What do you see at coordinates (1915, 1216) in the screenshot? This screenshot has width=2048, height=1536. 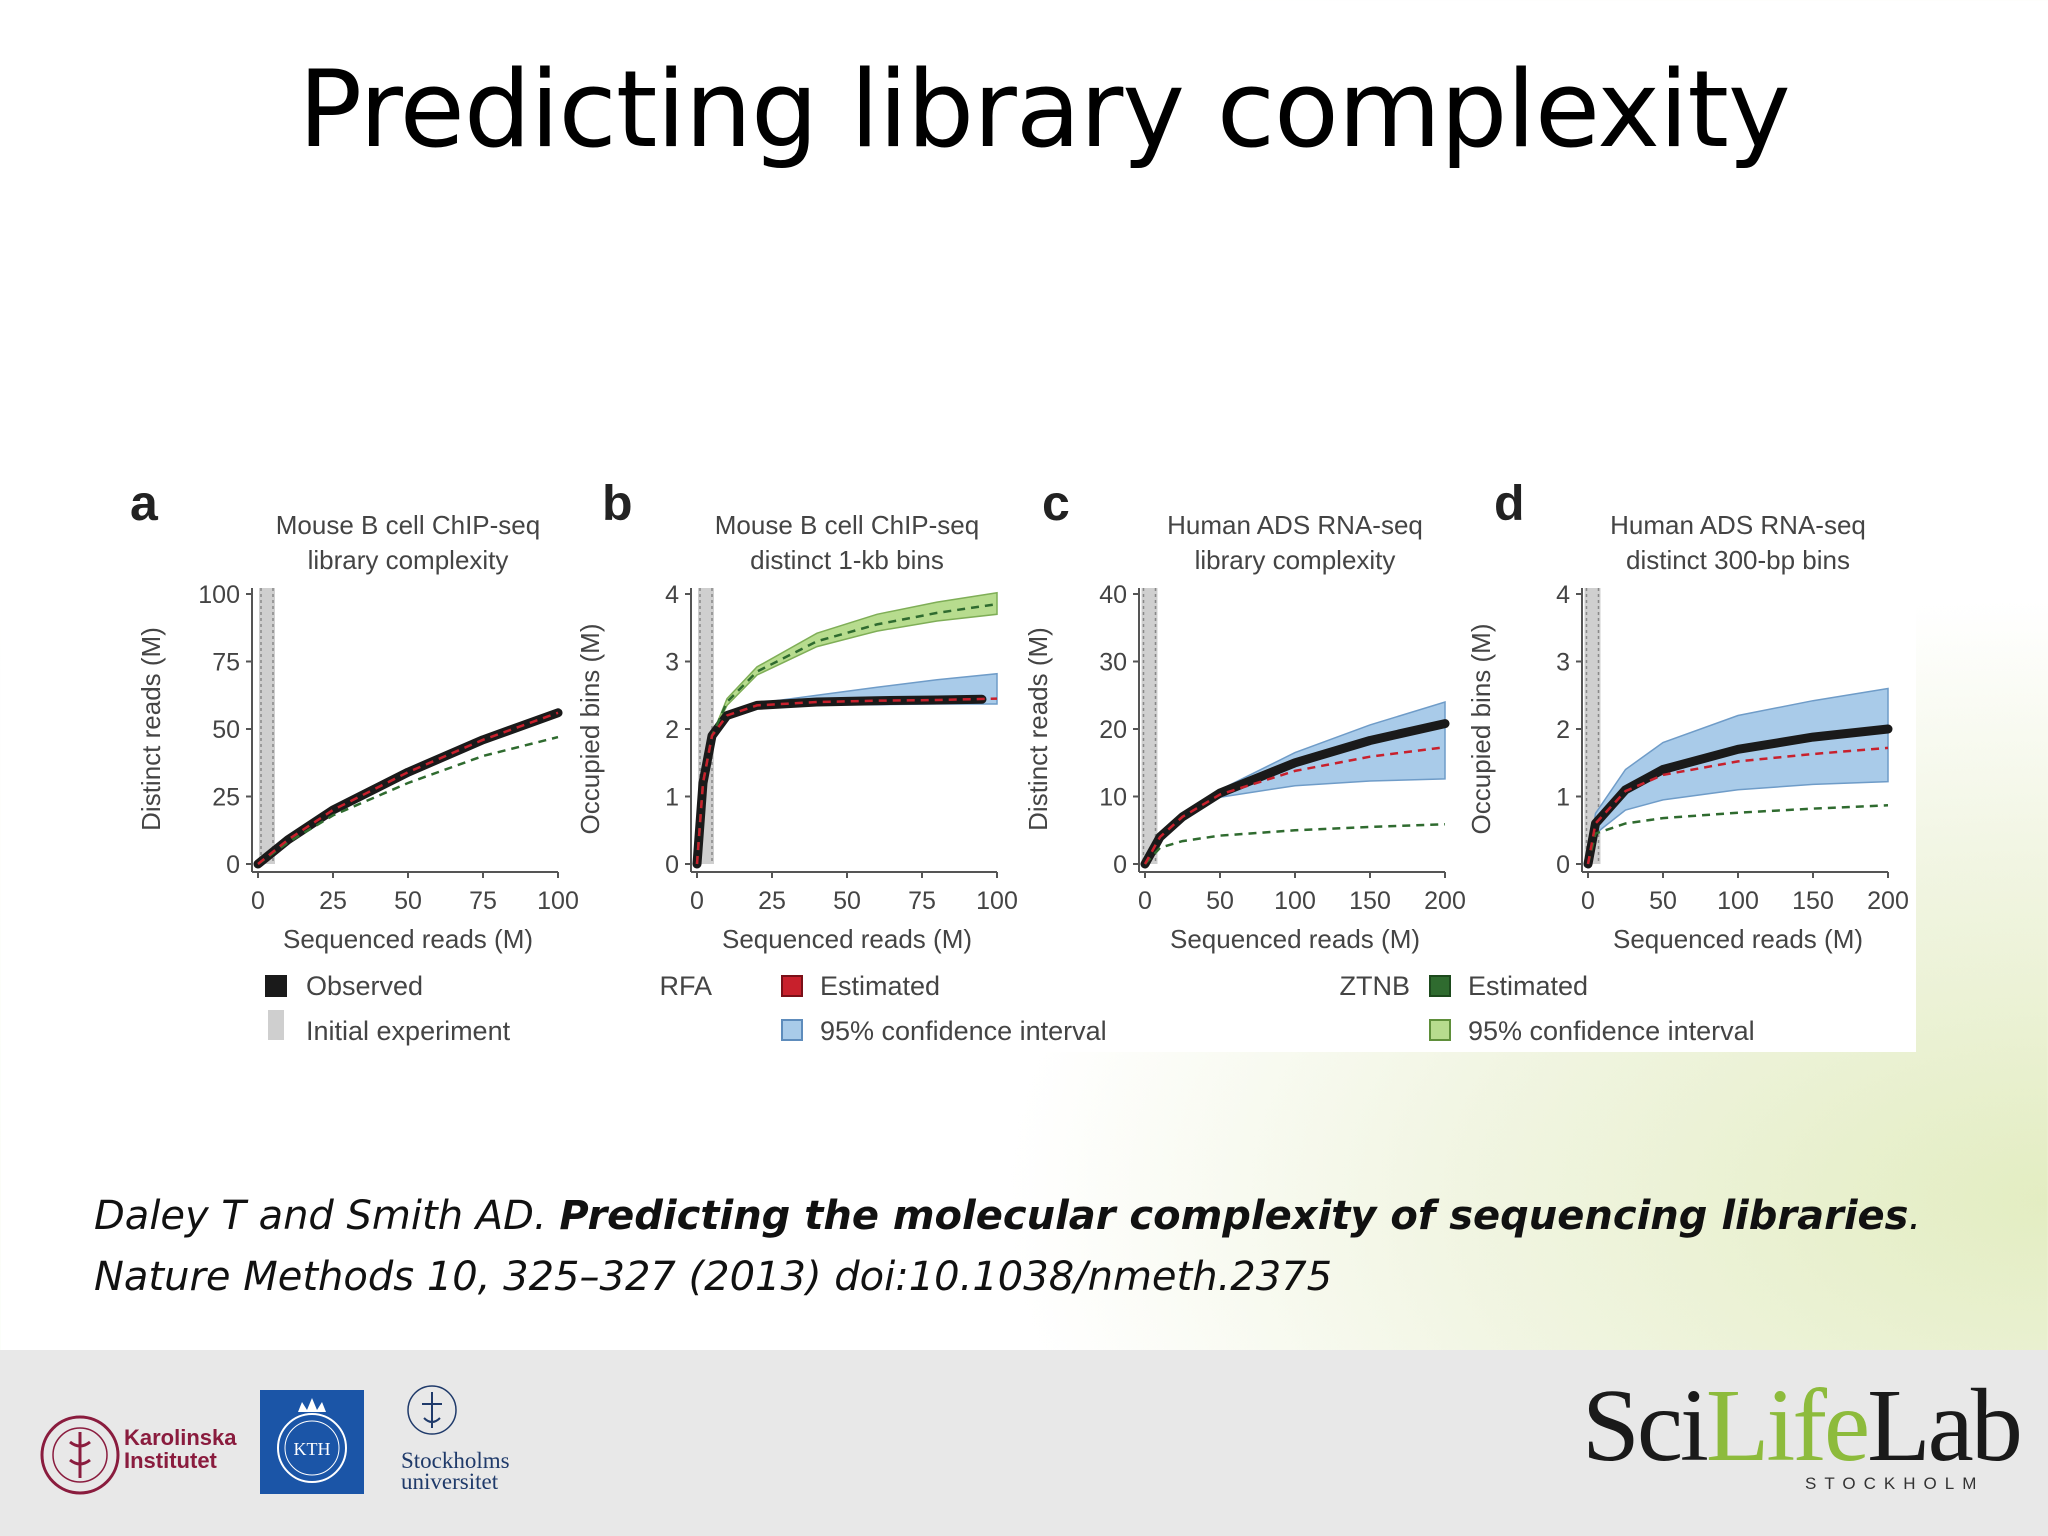 I see `citation-title-end: .` at bounding box center [1915, 1216].